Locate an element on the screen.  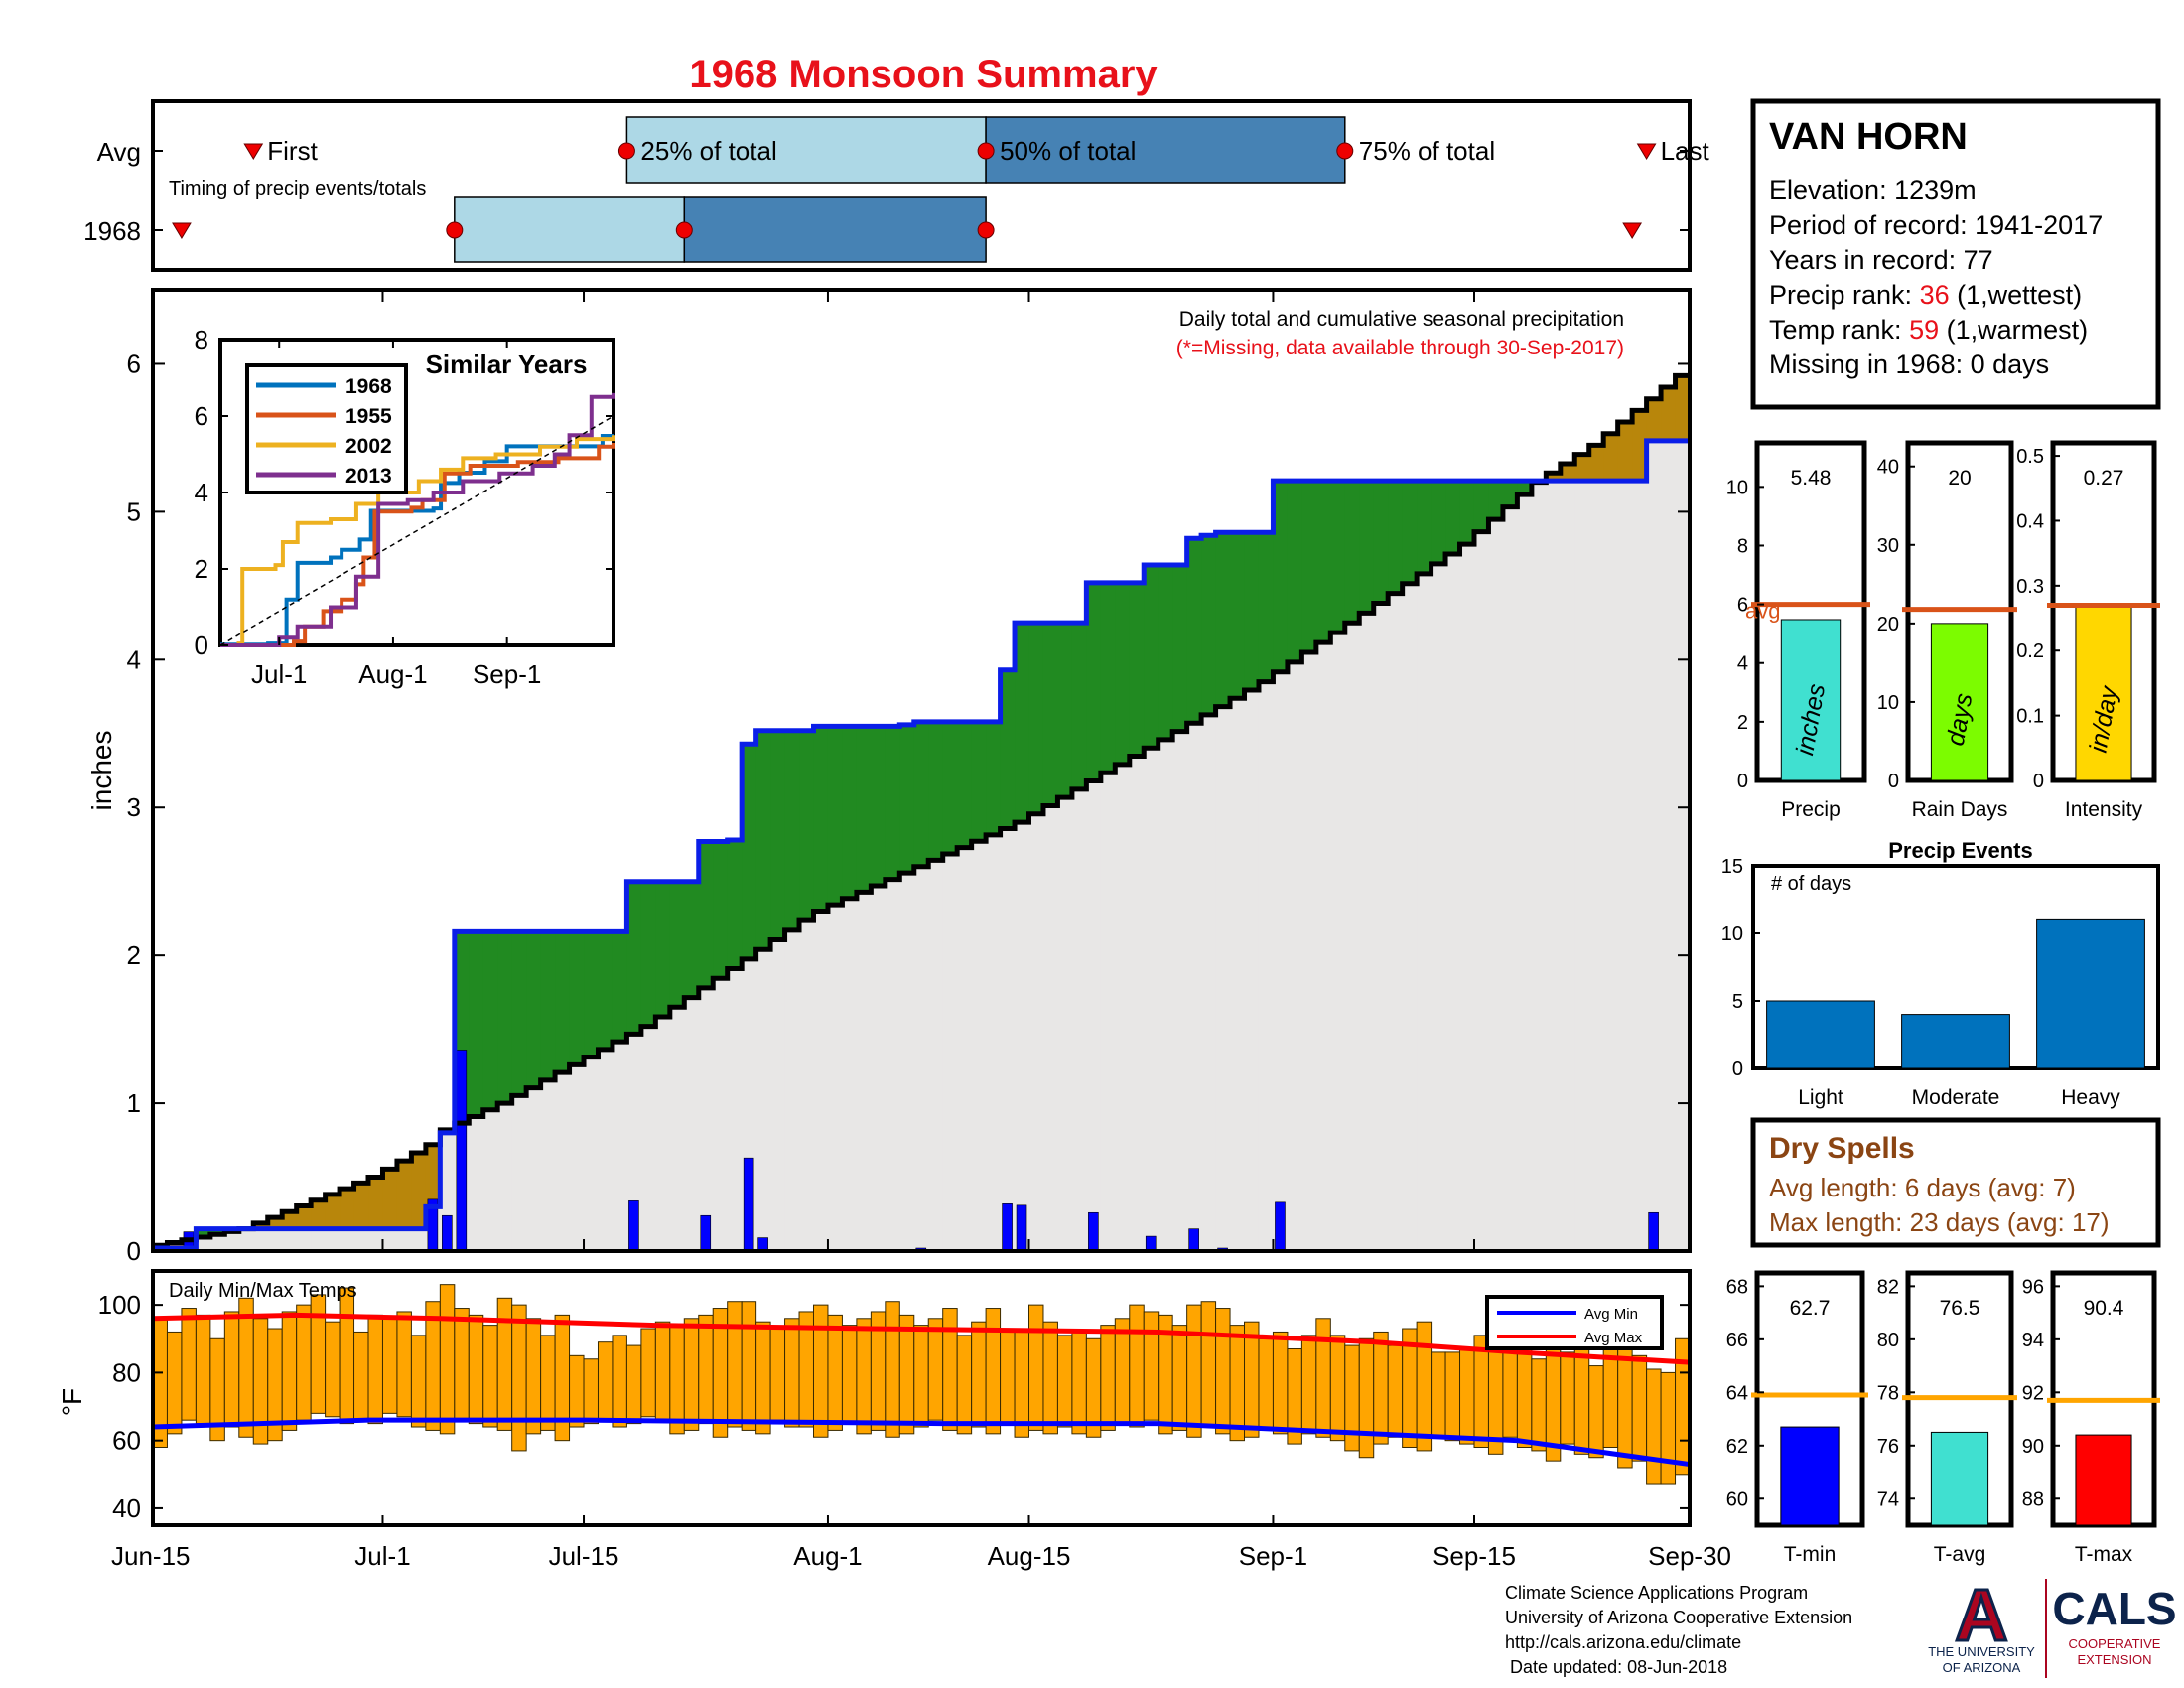
temp-xtick-label: Sep-30 is located at coordinates (1689, 1556).